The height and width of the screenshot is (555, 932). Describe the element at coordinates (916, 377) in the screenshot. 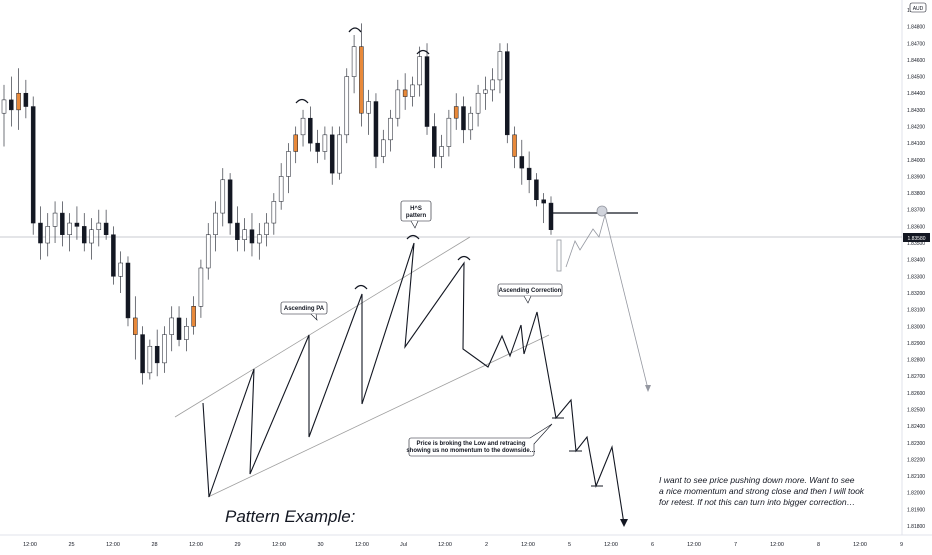

I see `price-axis-label: 1.82700` at that location.